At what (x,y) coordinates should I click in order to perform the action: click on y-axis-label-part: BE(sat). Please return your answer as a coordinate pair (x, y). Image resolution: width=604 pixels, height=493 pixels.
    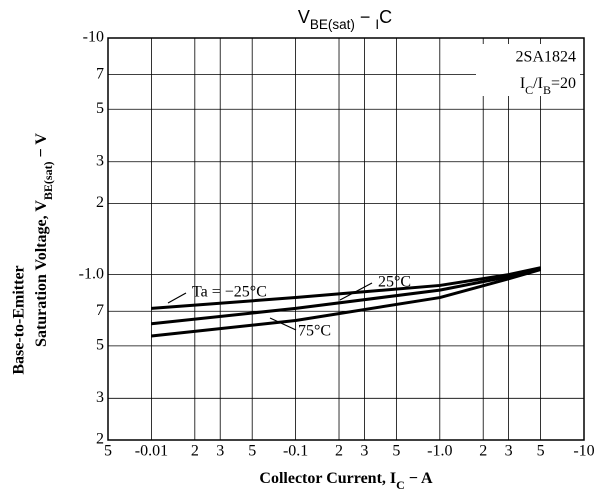
    Looking at the image, I should click on (48, 180).